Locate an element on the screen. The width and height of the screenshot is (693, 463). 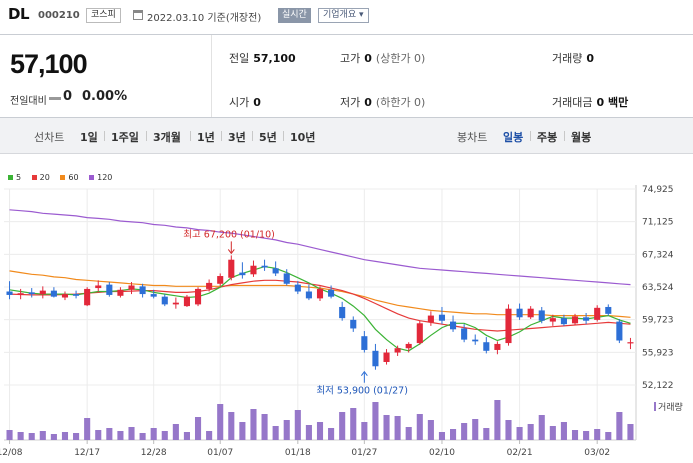
change-value: 0 is located at coordinates (68, 96).